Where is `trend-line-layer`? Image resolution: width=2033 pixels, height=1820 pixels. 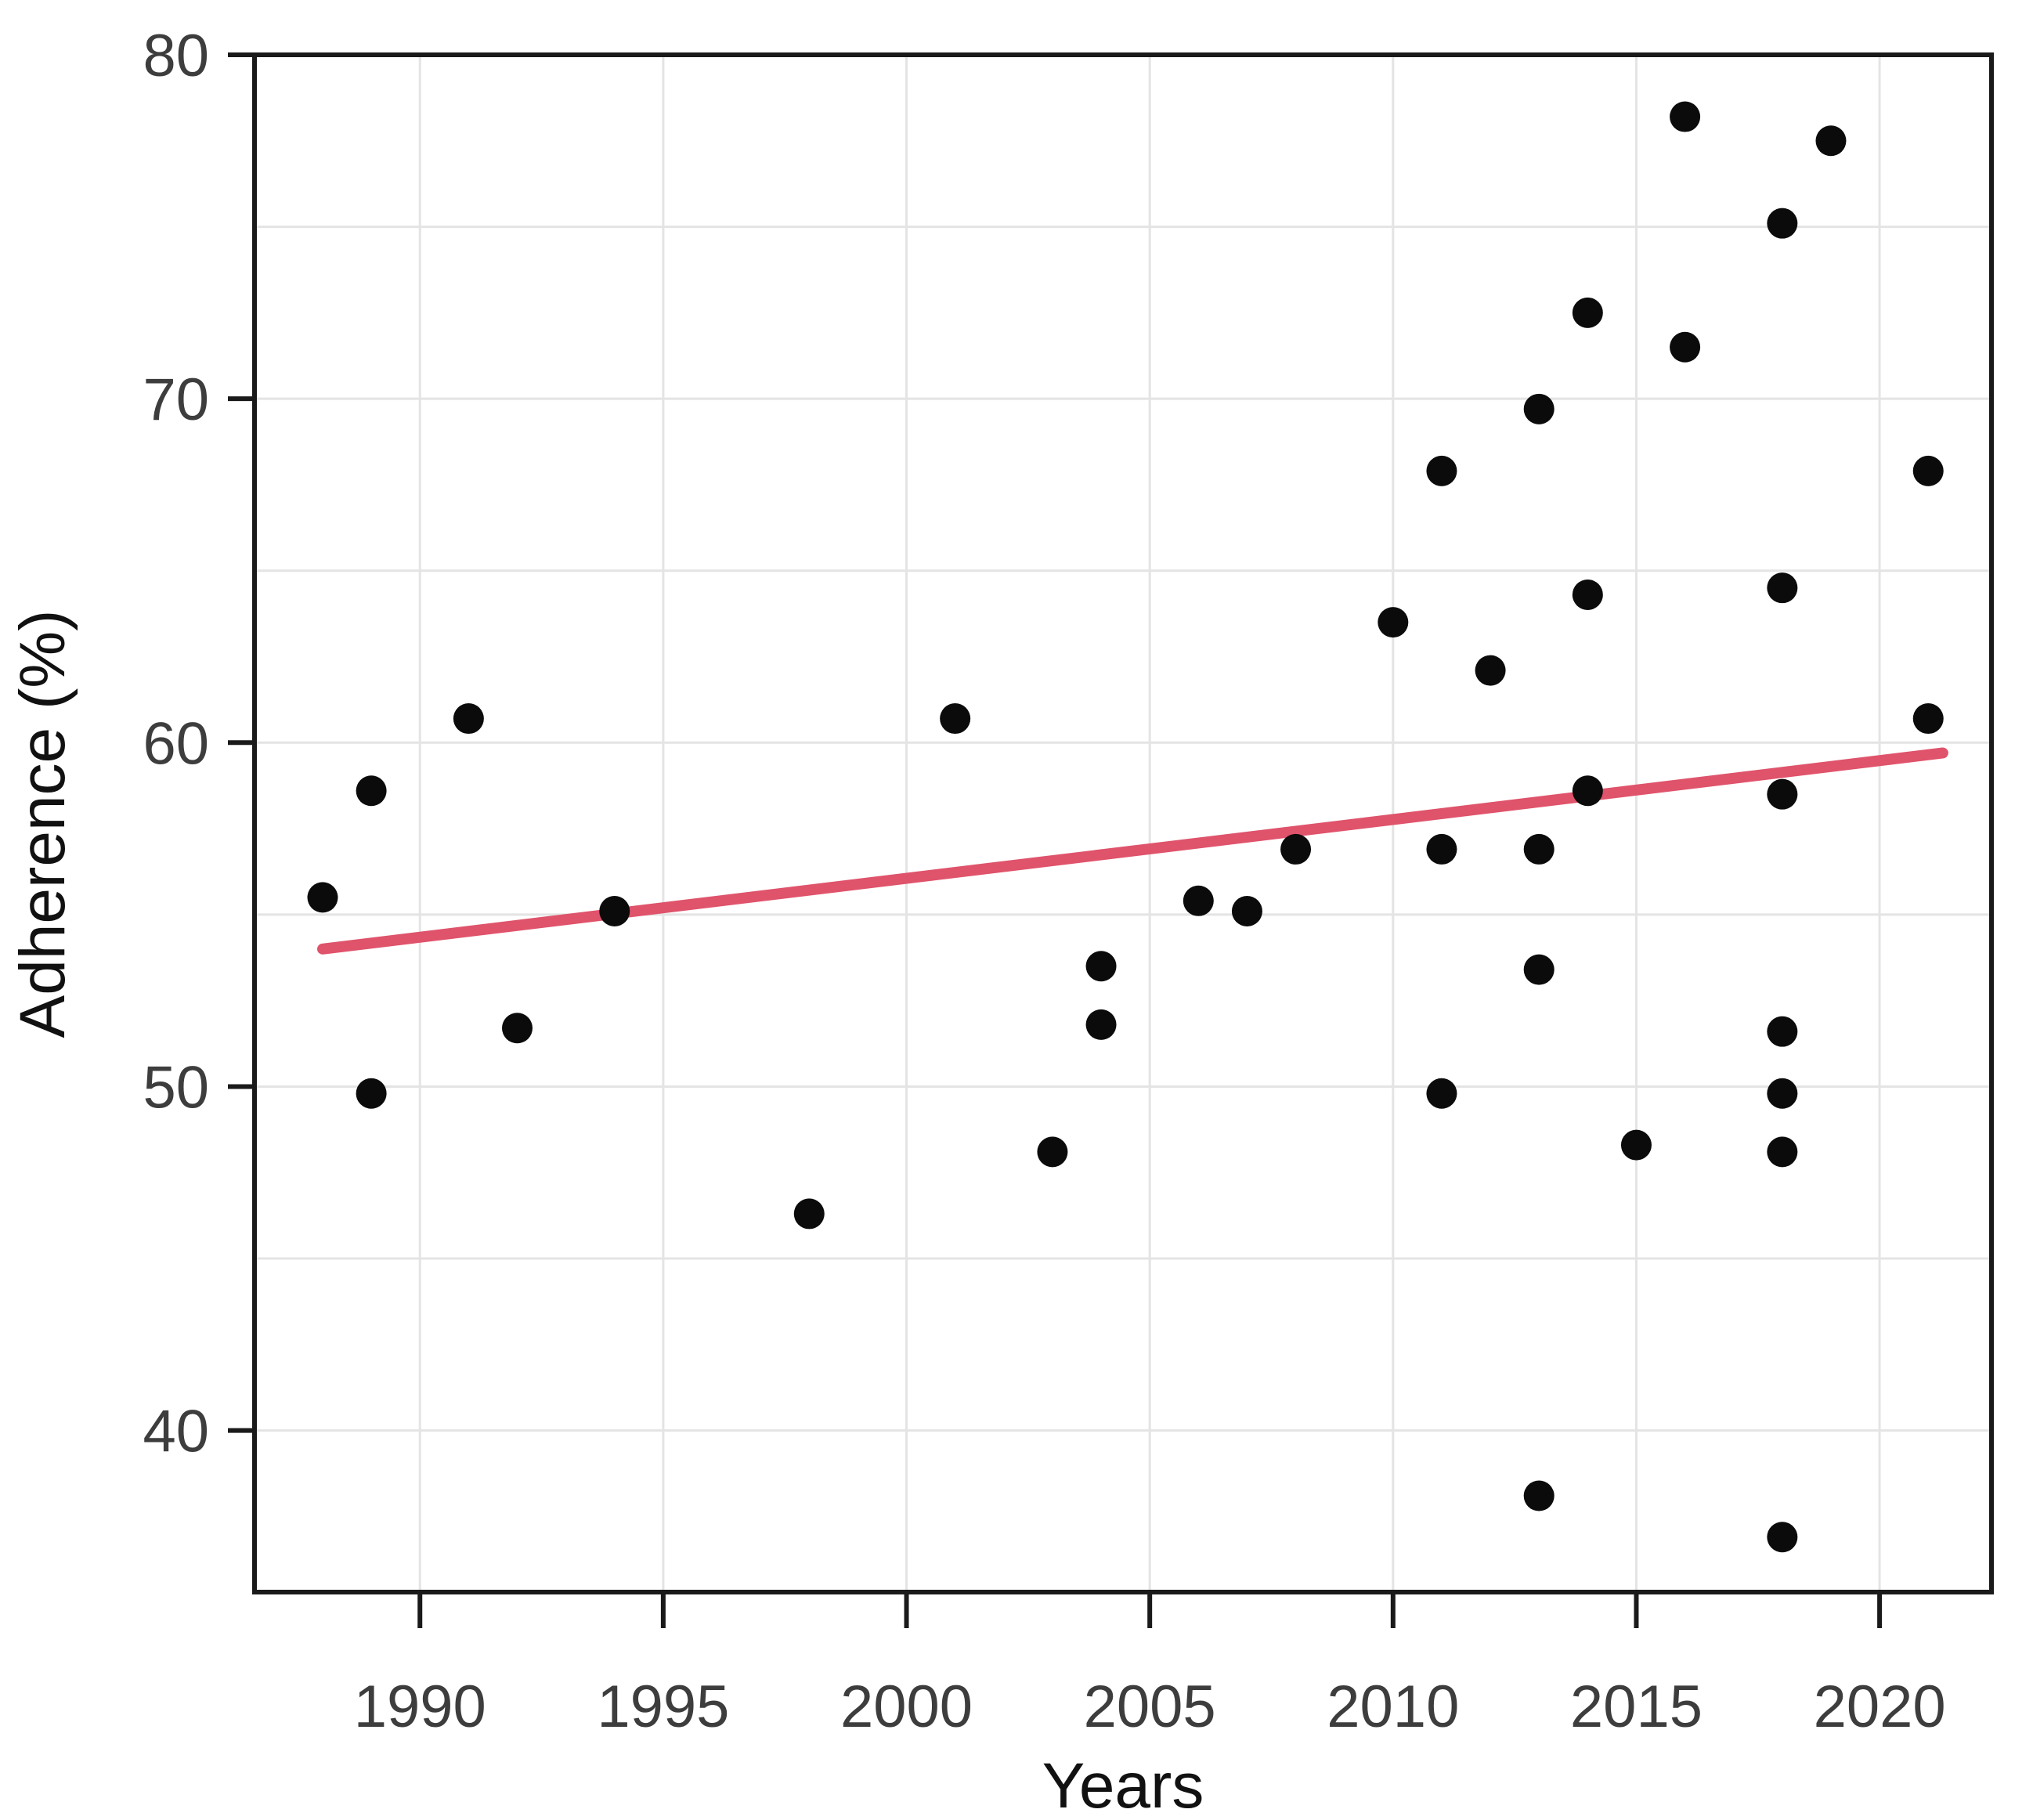 trend-line-layer is located at coordinates (1132, 851).